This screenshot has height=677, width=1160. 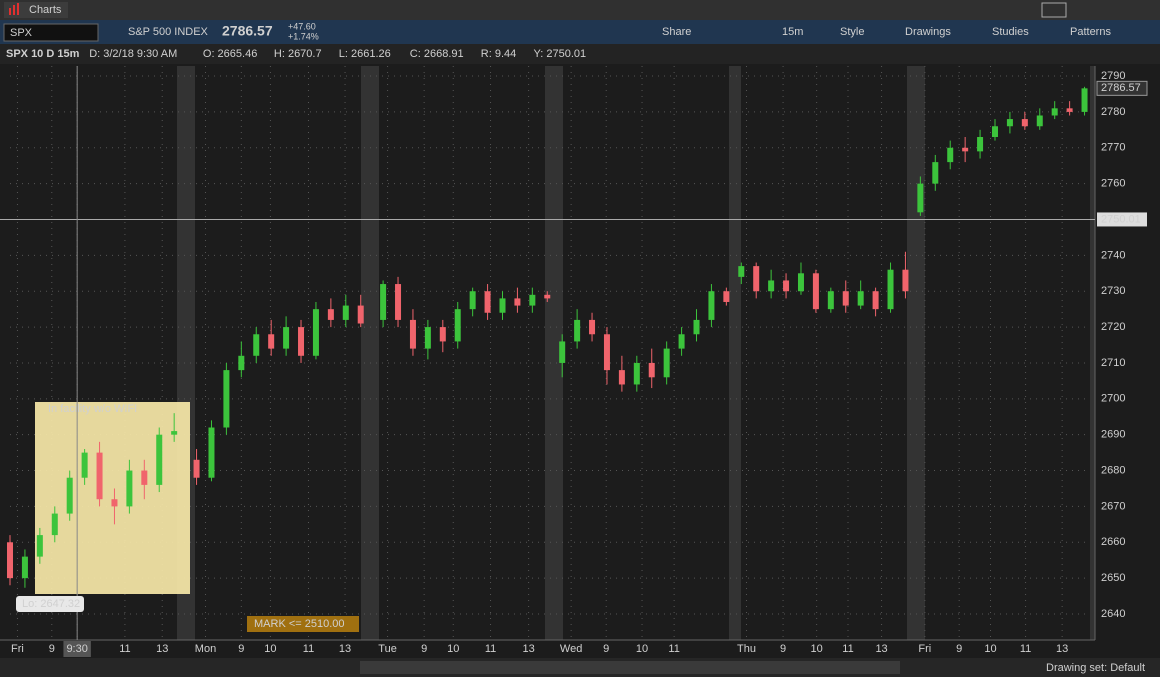 What do you see at coordinates (92, 409) in the screenshot?
I see `note-text: In facility w/o WIFI` at bounding box center [92, 409].